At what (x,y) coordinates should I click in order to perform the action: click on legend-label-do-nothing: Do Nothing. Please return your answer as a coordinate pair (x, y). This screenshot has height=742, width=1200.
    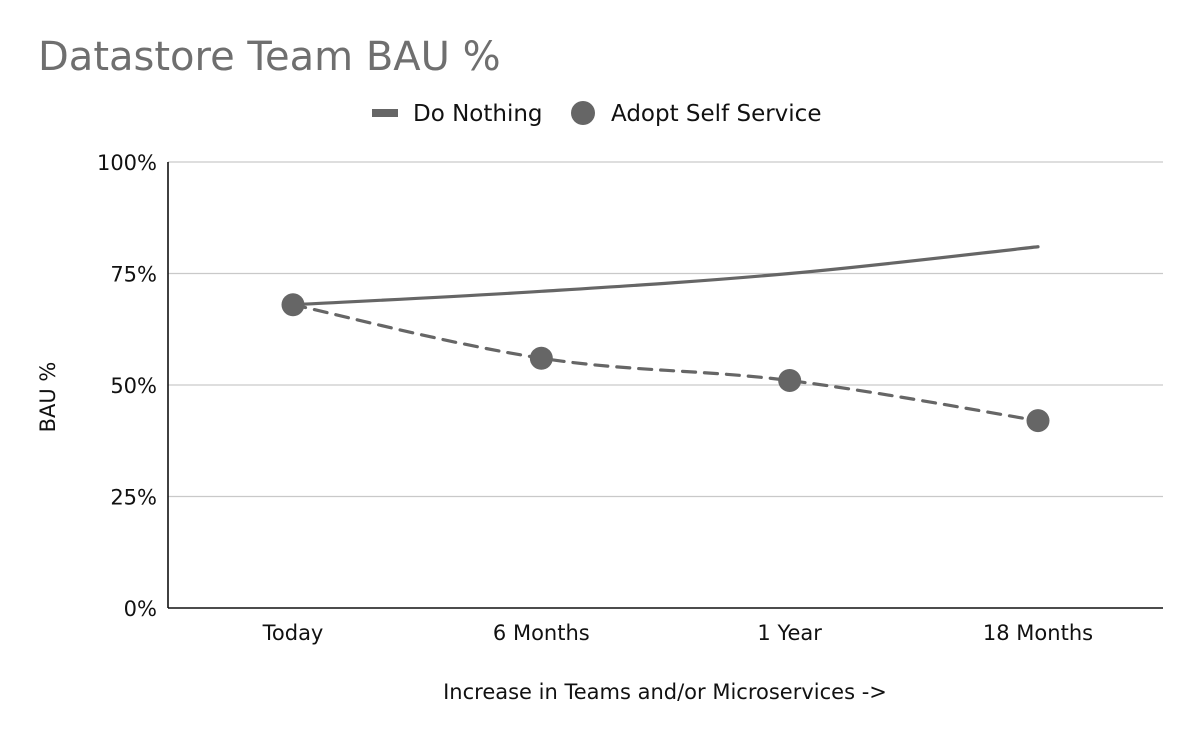
    Looking at the image, I should click on (478, 114).